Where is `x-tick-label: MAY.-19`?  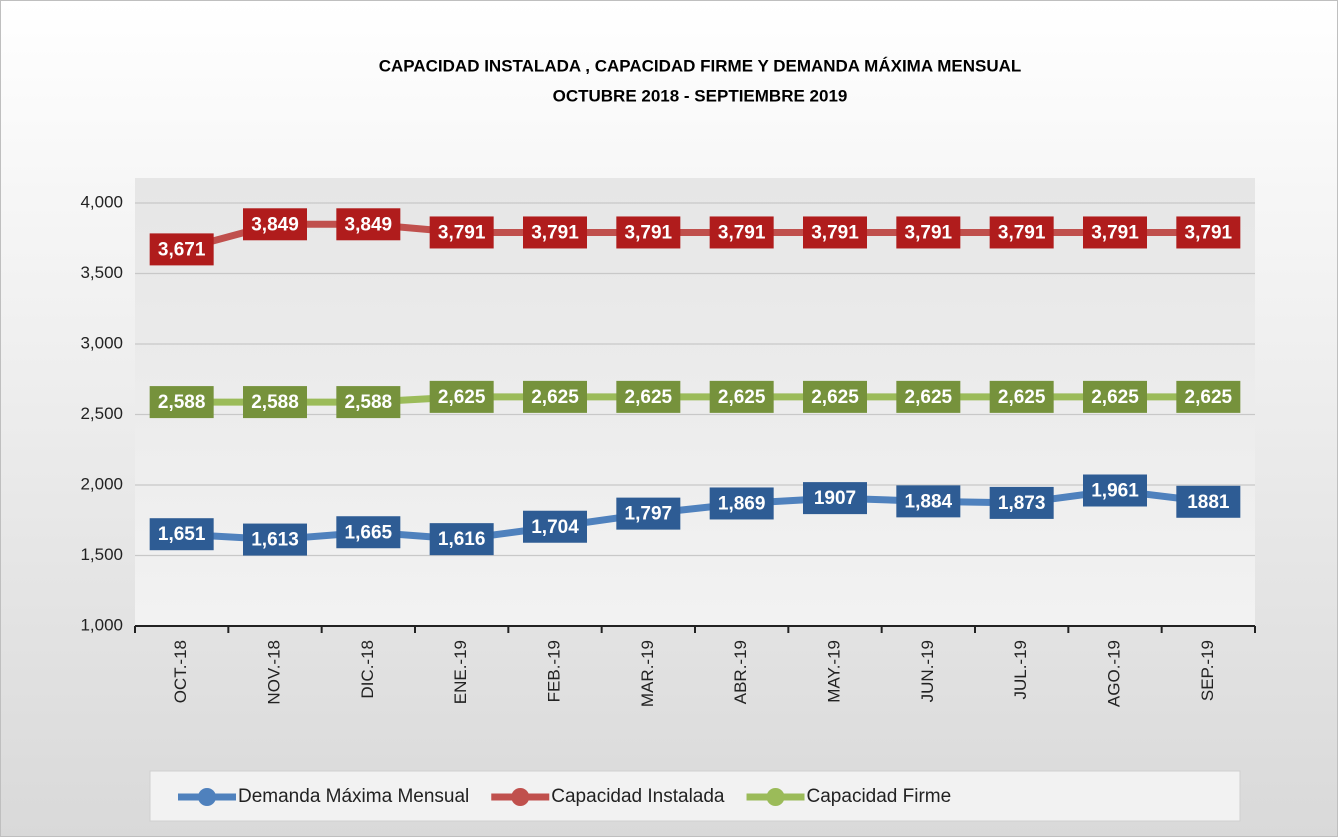
x-tick-label: MAY.-19 is located at coordinates (833, 671).